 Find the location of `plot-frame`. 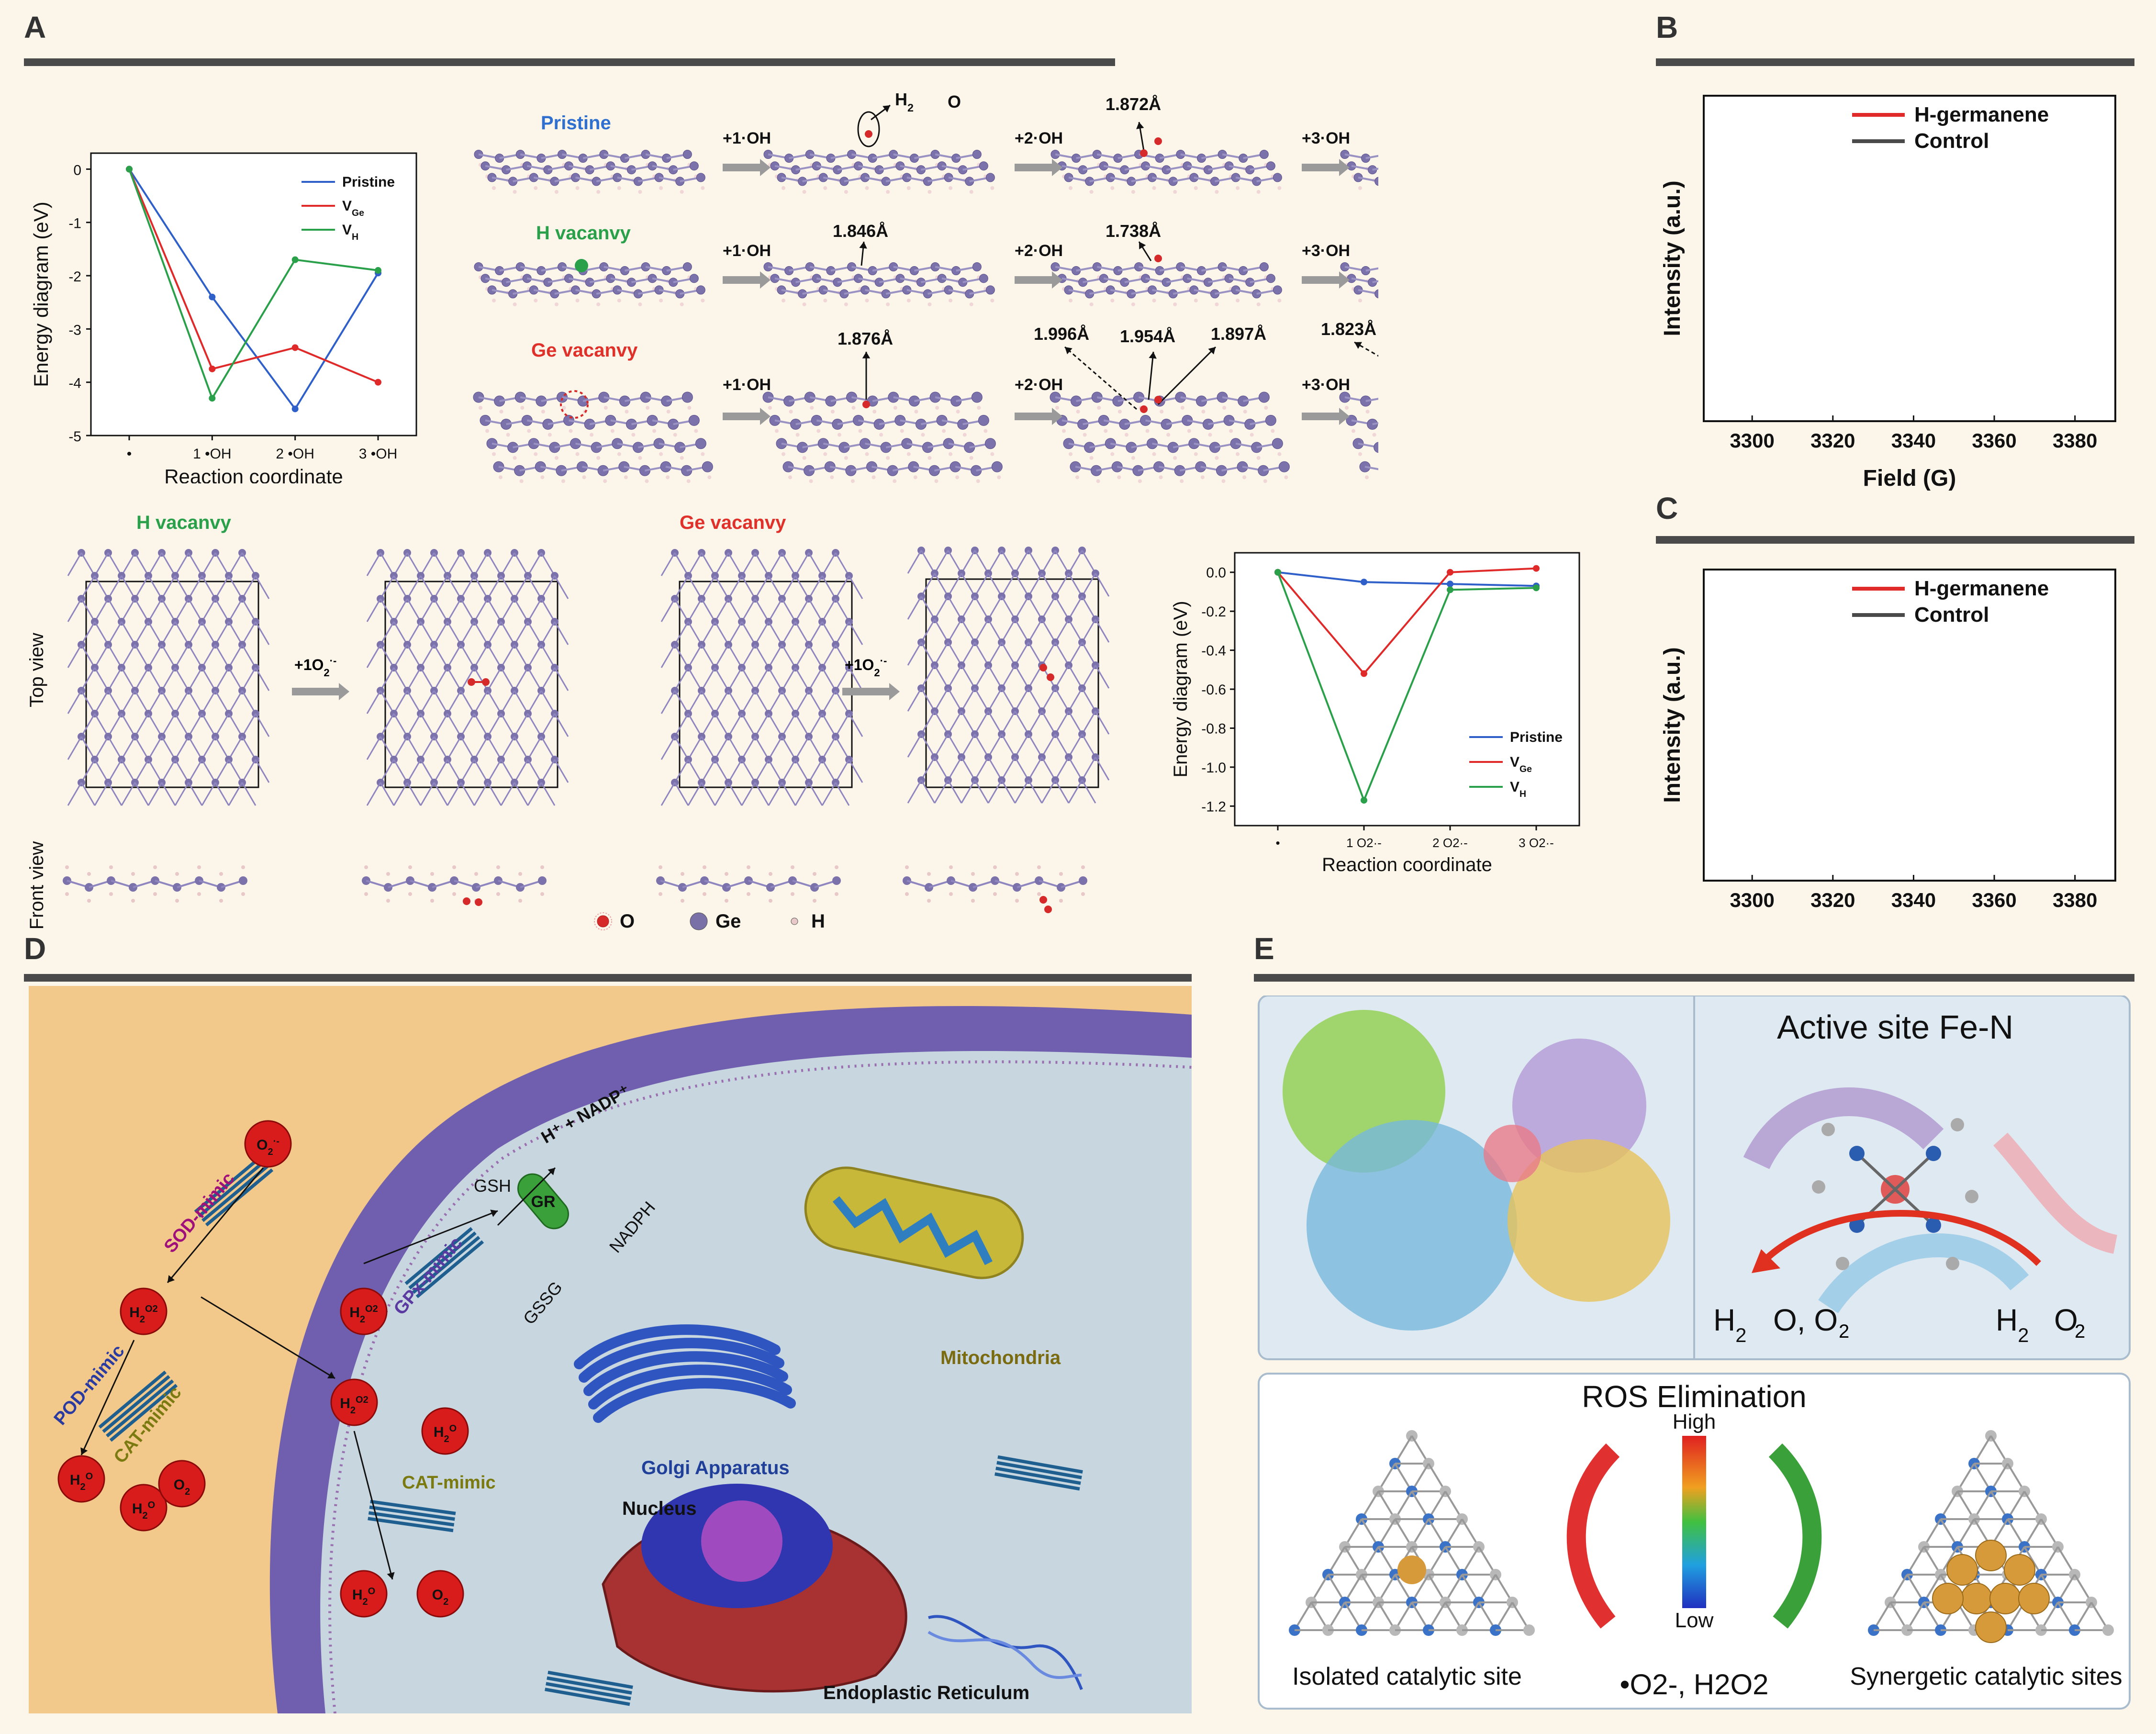

plot-frame is located at coordinates (1910, 258).